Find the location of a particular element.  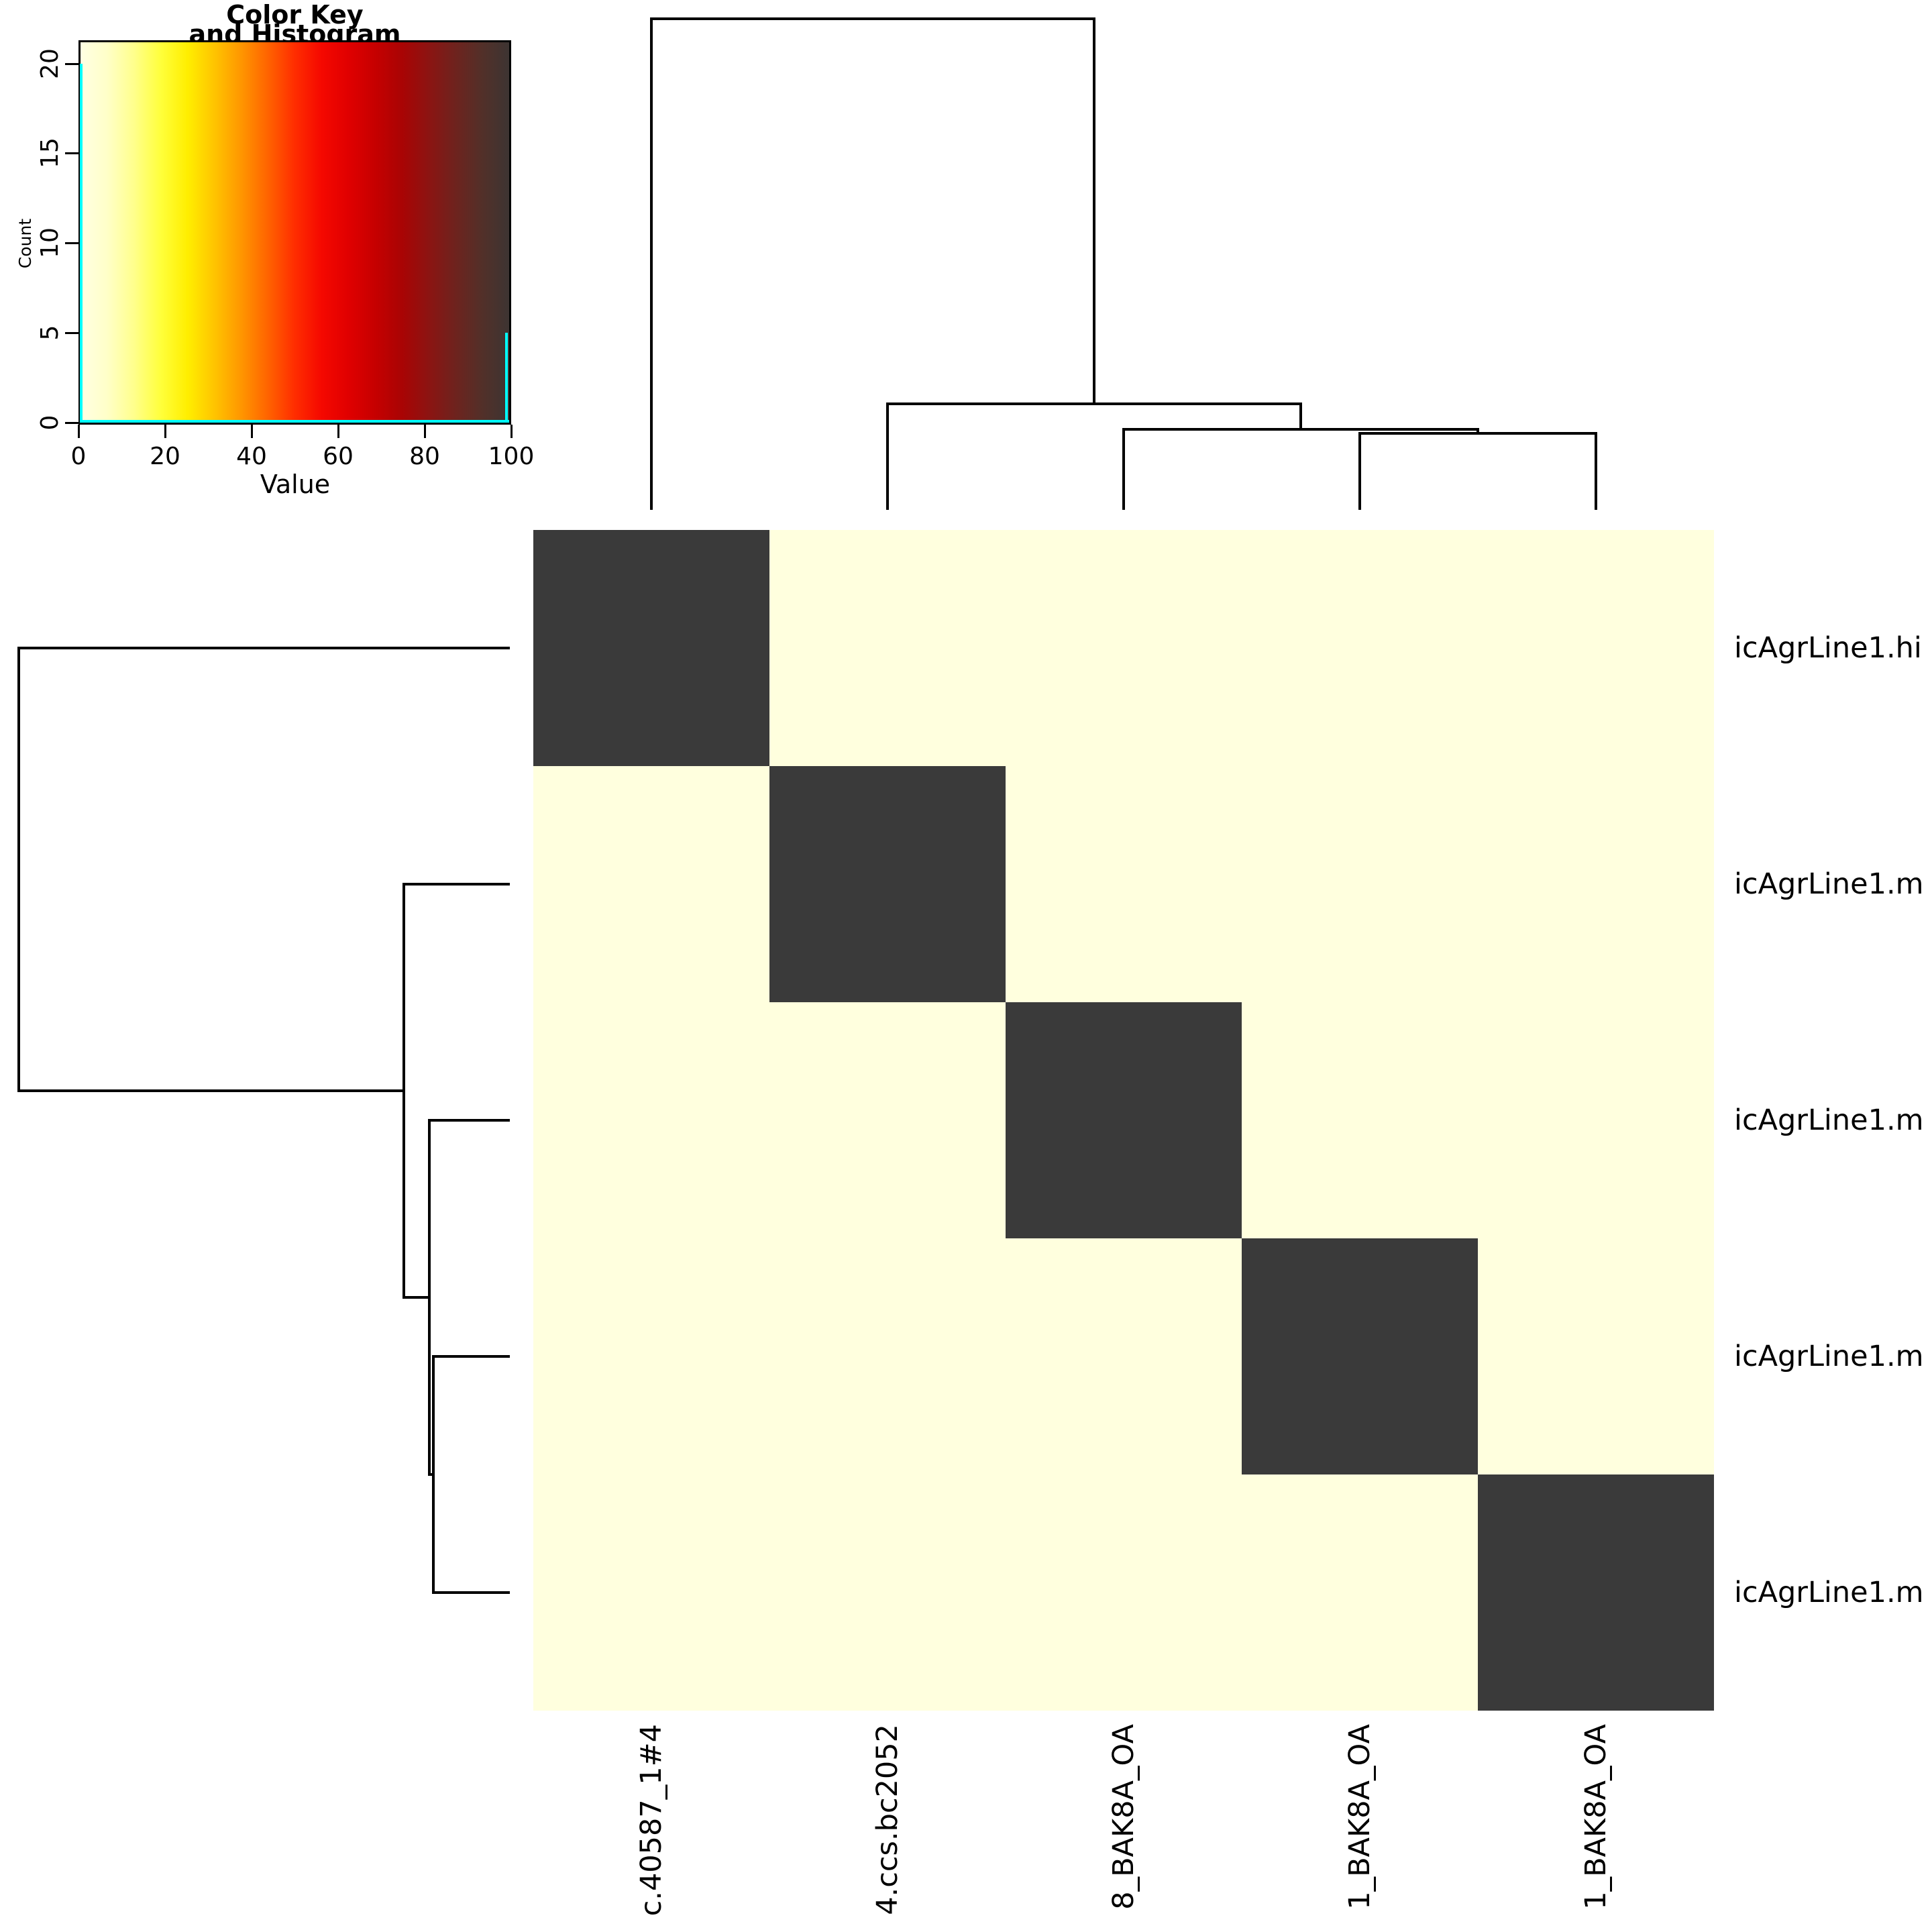

column-label: 4.ccs.bc2052 is located at coordinates (887, 1828).